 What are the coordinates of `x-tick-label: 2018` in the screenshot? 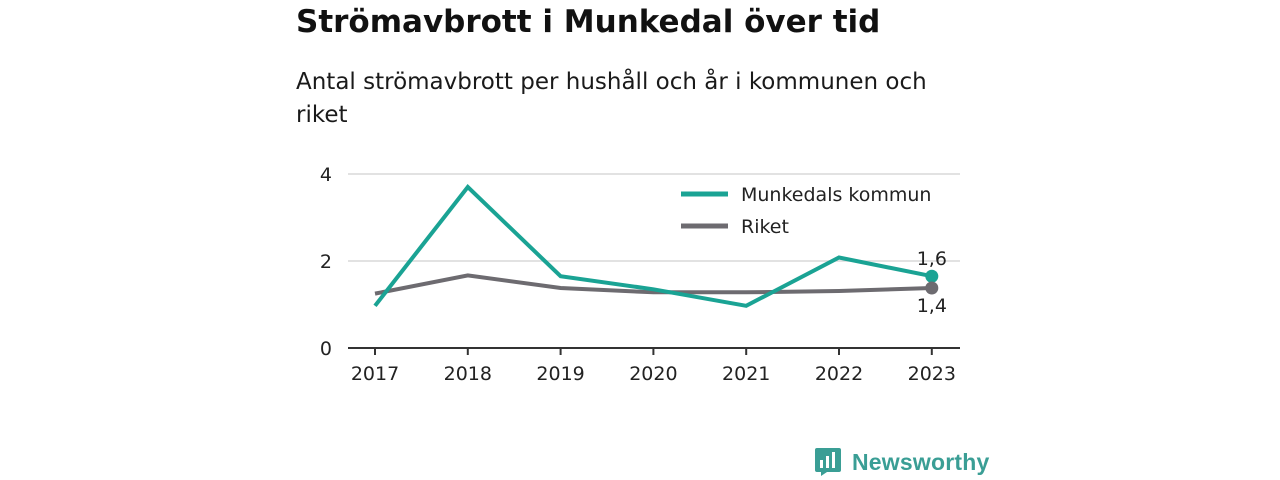 It's located at (468, 374).